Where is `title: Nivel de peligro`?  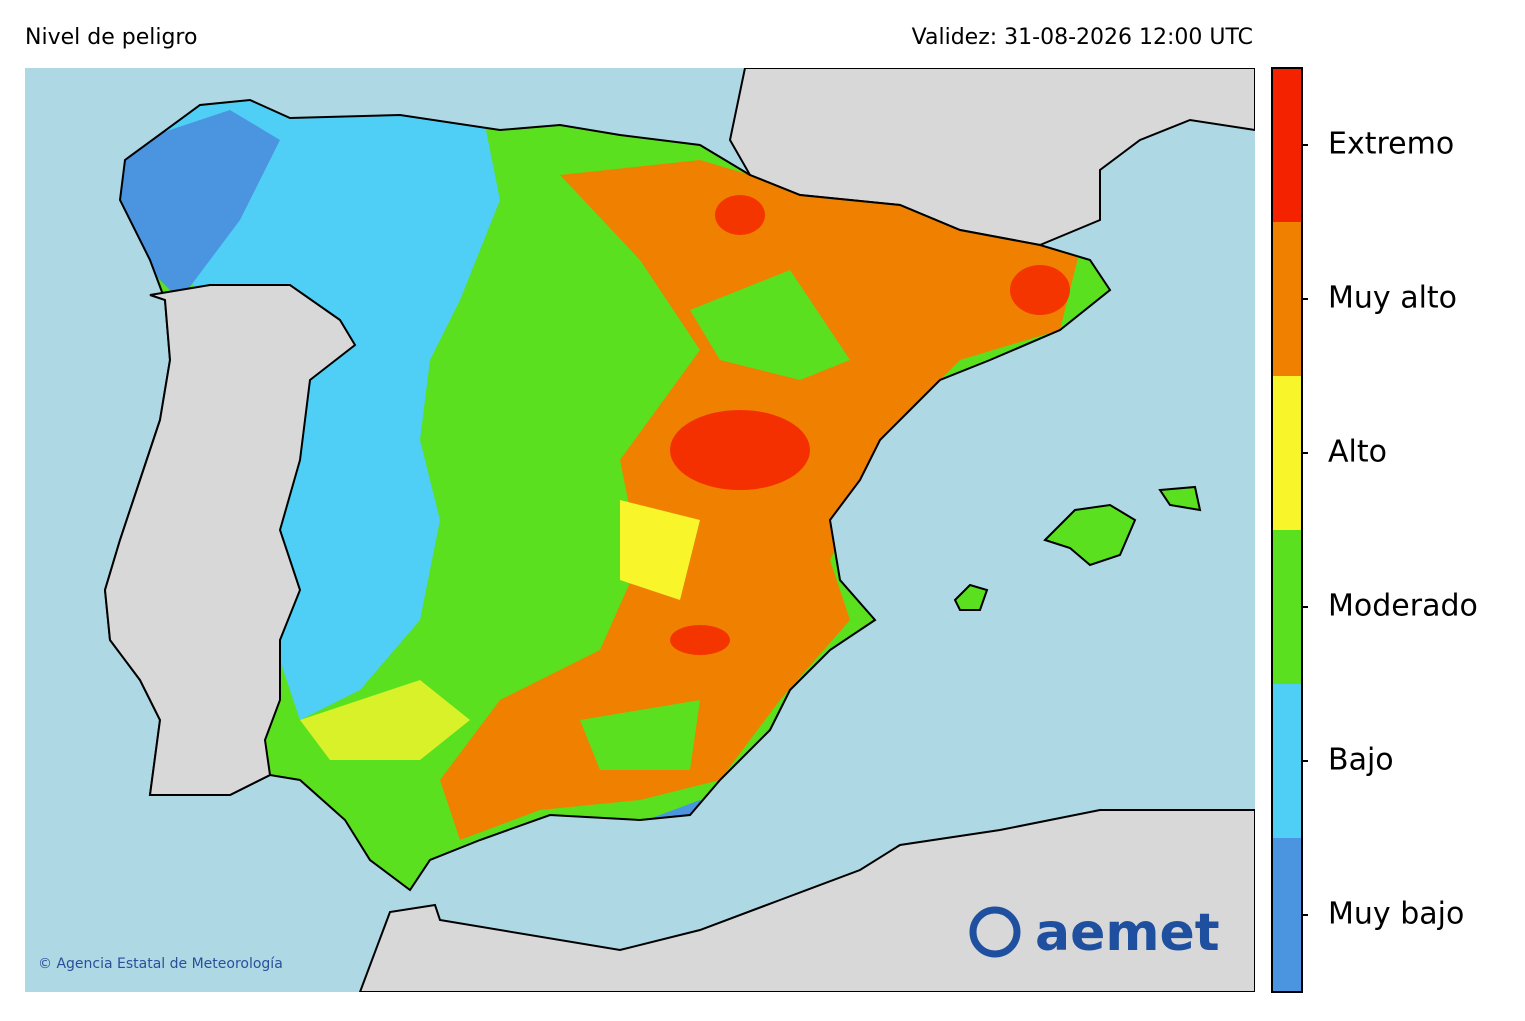 title: Nivel de peligro is located at coordinates (111, 37).